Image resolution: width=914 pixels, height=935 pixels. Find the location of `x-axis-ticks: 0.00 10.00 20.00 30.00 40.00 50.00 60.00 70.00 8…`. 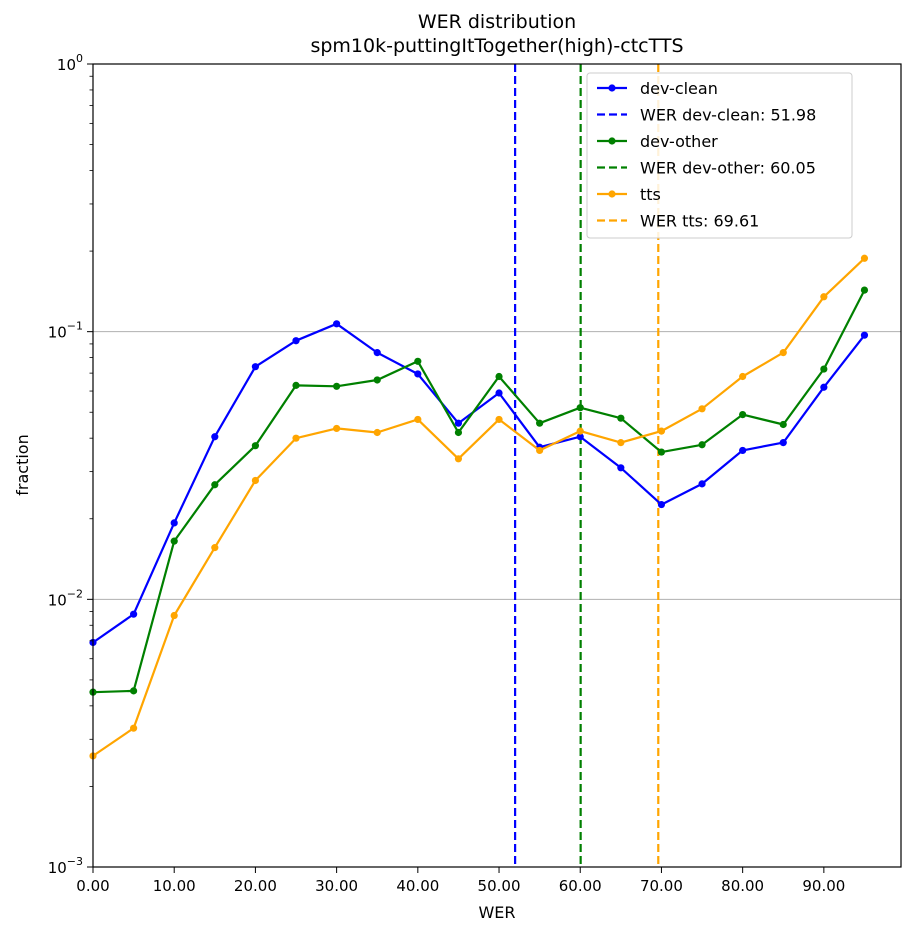

x-axis-ticks: 0.00 10.00 20.00 30.00 40.00 50.00 60.00 70.00 8… is located at coordinates (460, 881).